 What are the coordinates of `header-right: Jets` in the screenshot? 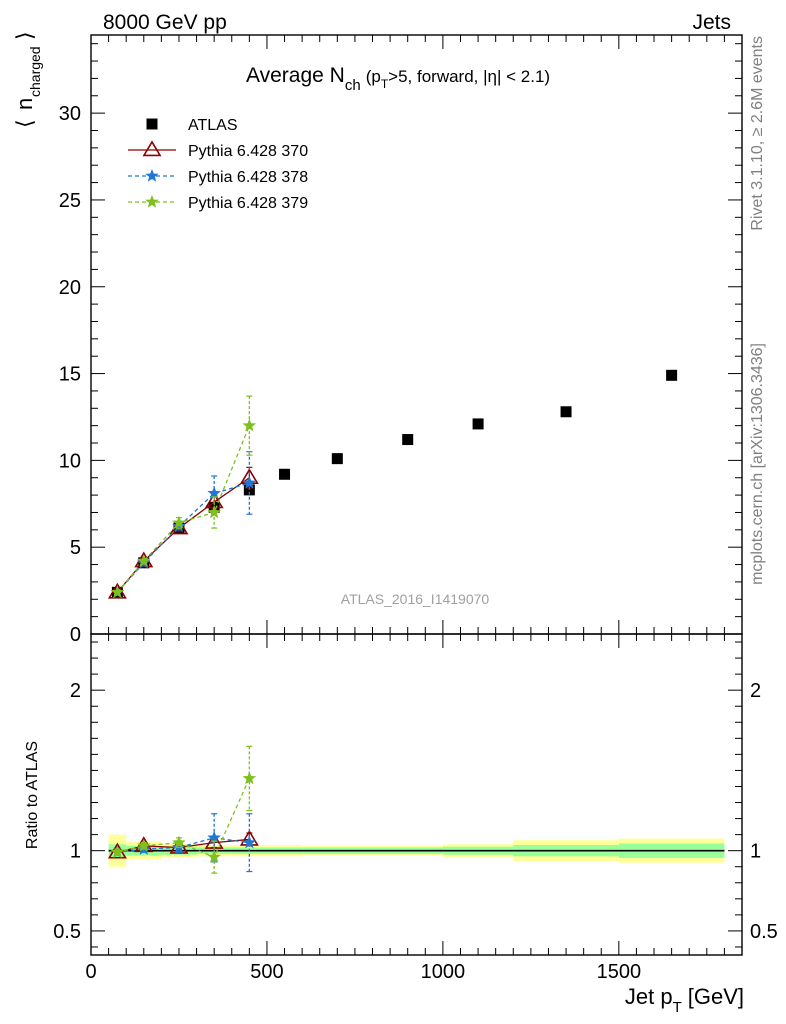 It's located at (711, 22).